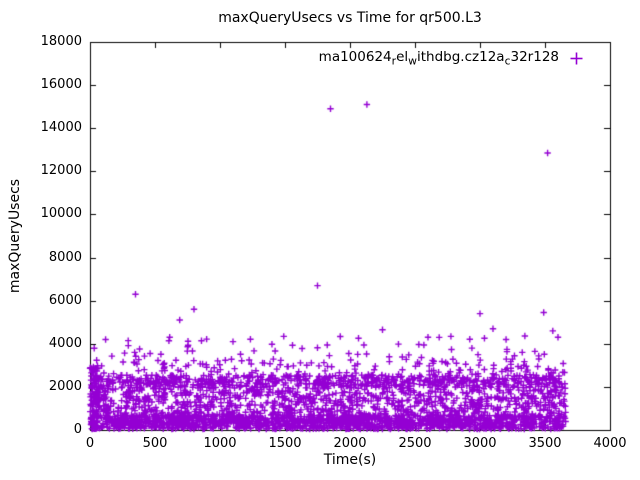 Image resolution: width=640 pixels, height=480 pixels. Describe the element at coordinates (61, 171) in the screenshot. I see `y-tick-label: 12000` at that location.